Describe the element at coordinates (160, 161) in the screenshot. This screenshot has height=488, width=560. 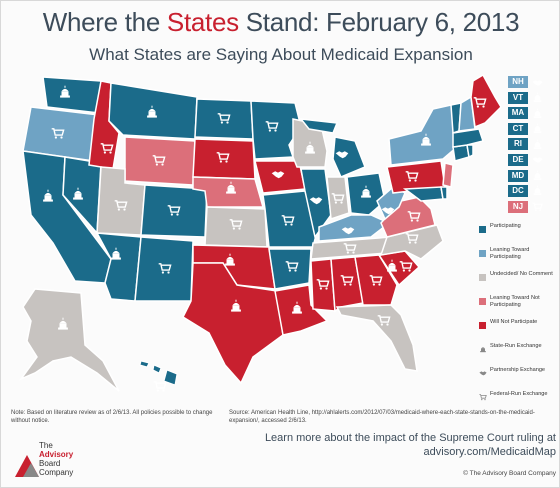
I see `state-wy` at that location.